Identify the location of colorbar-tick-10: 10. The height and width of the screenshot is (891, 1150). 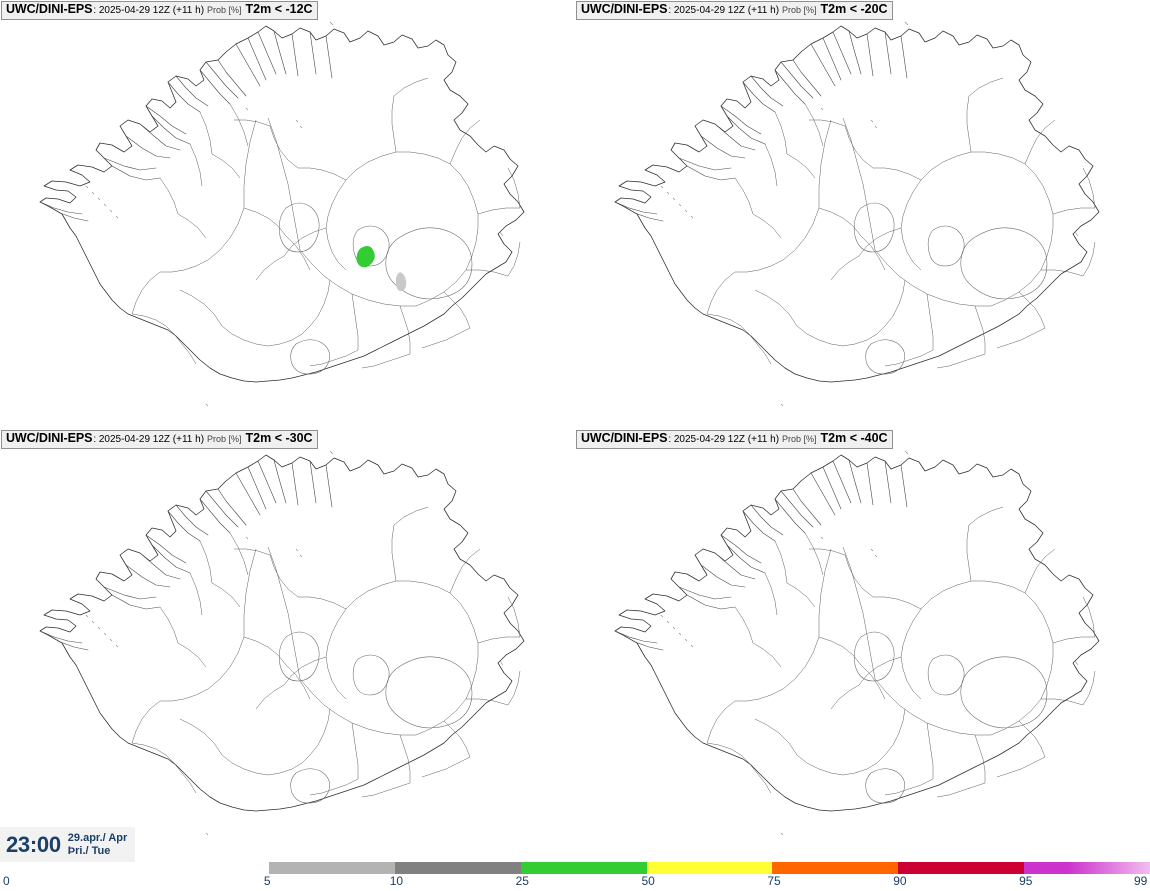
(396, 881).